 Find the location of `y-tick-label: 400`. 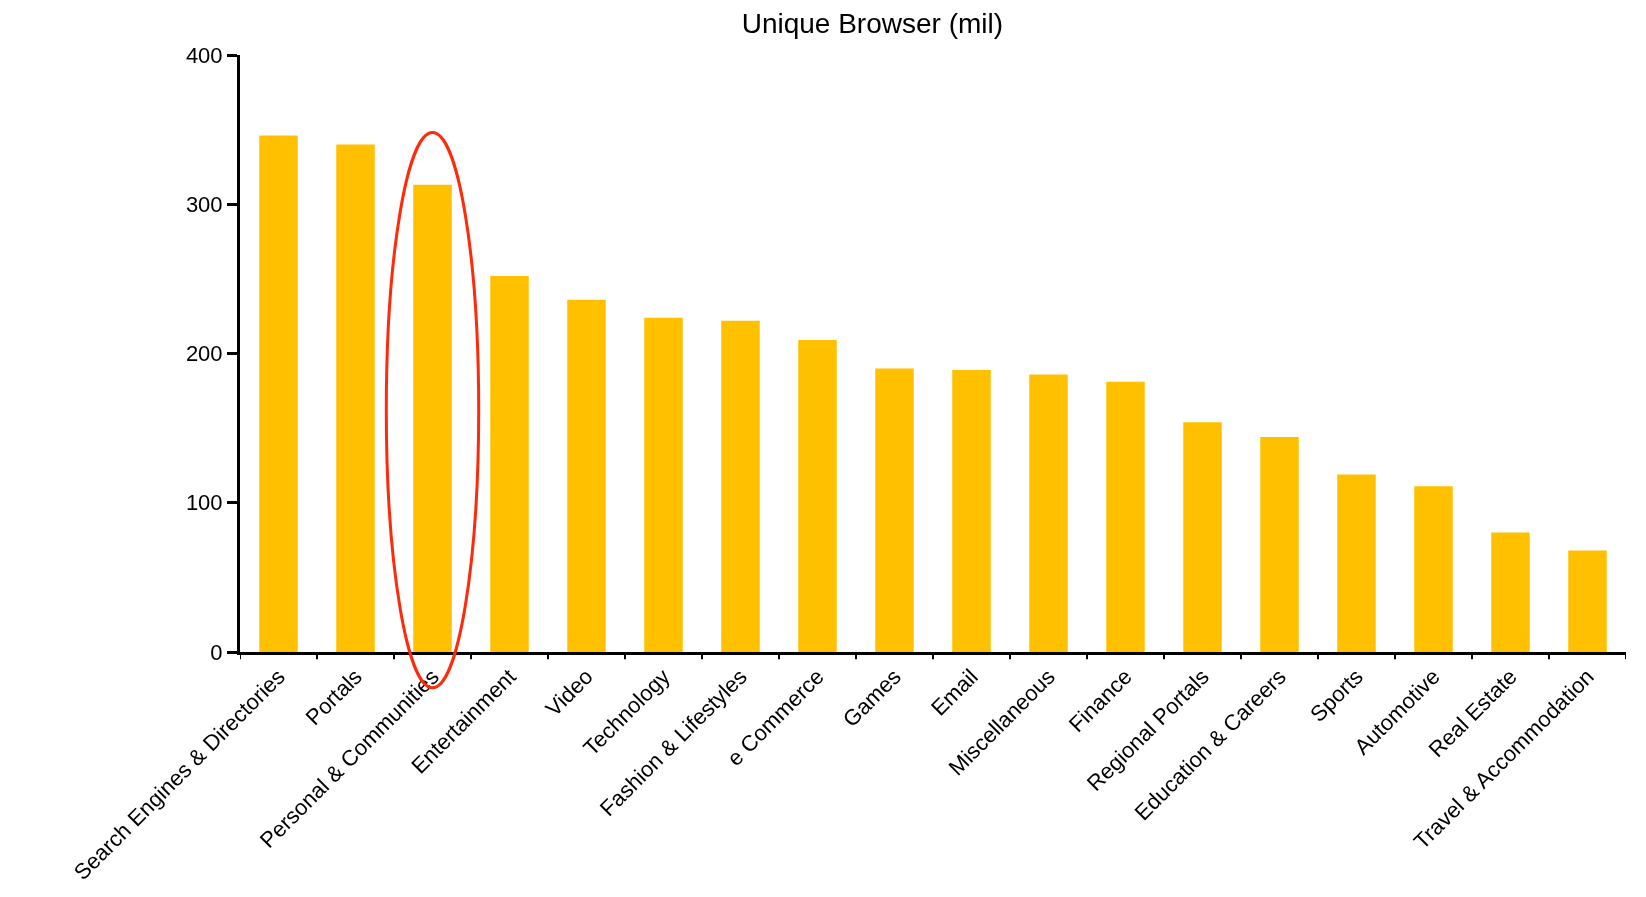

y-tick-label: 400 is located at coordinates (204, 55).